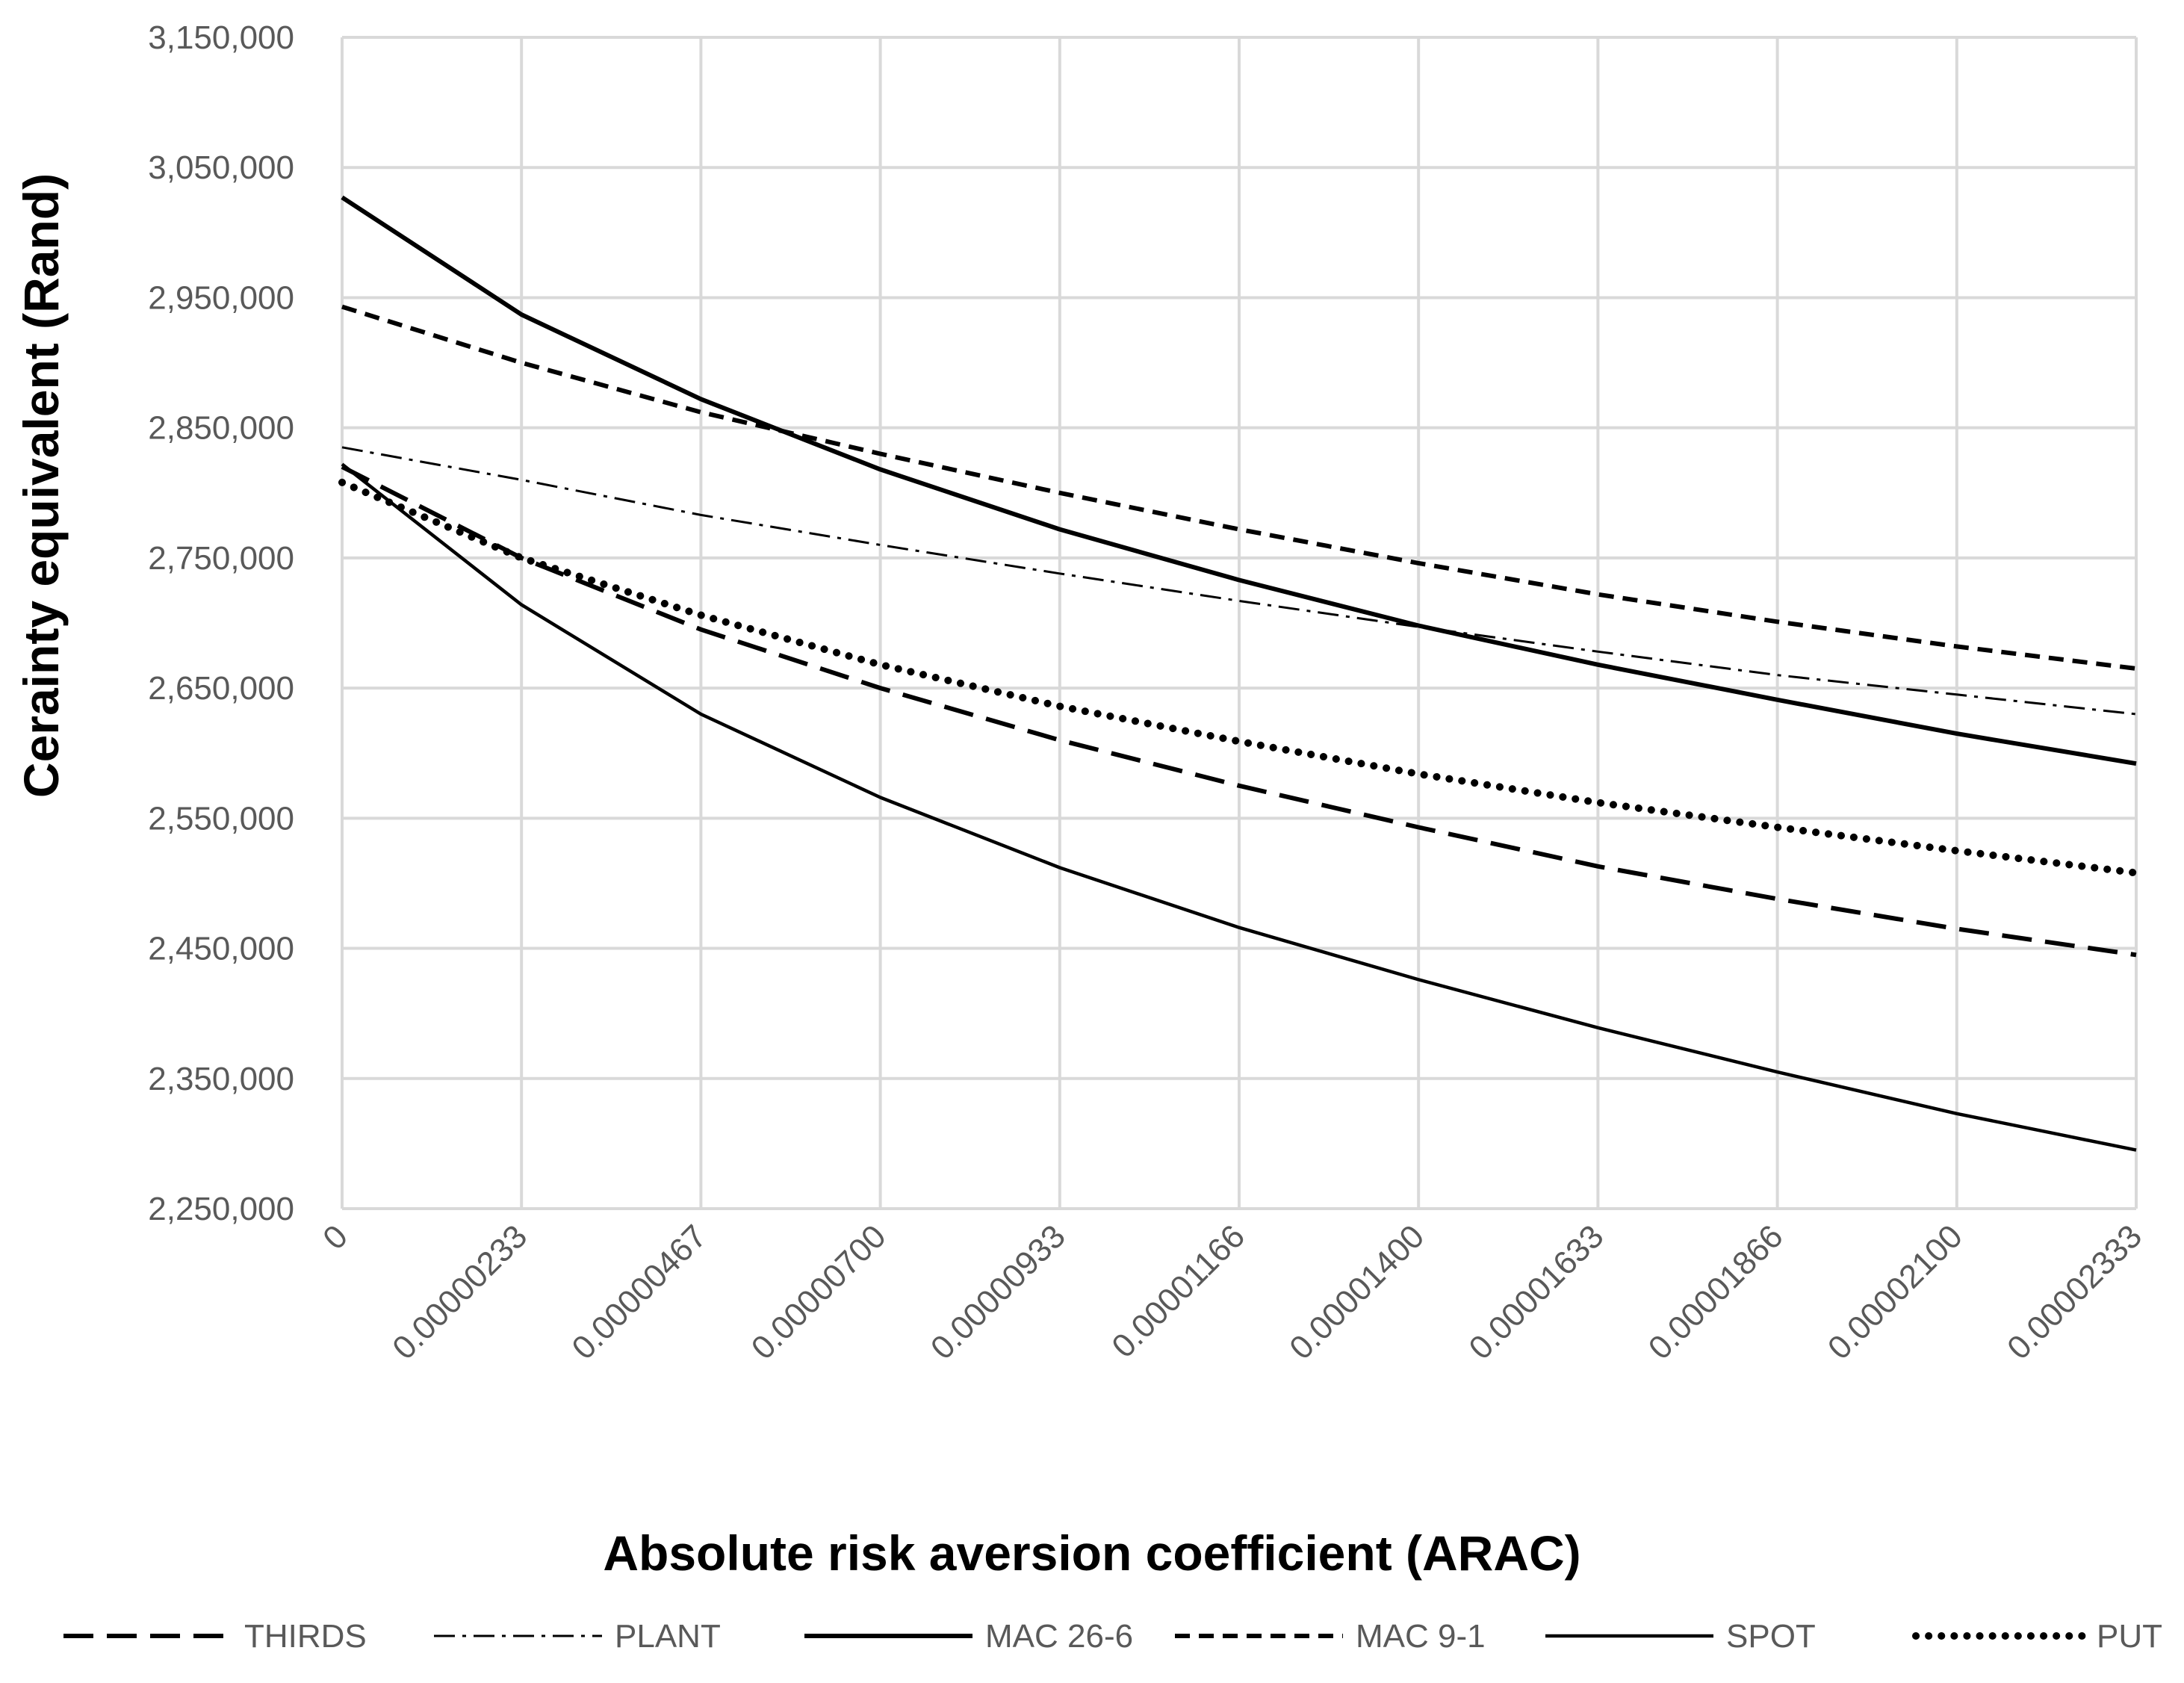 The height and width of the screenshot is (1683, 2184). I want to click on legend-label: PLANT, so click(668, 1636).